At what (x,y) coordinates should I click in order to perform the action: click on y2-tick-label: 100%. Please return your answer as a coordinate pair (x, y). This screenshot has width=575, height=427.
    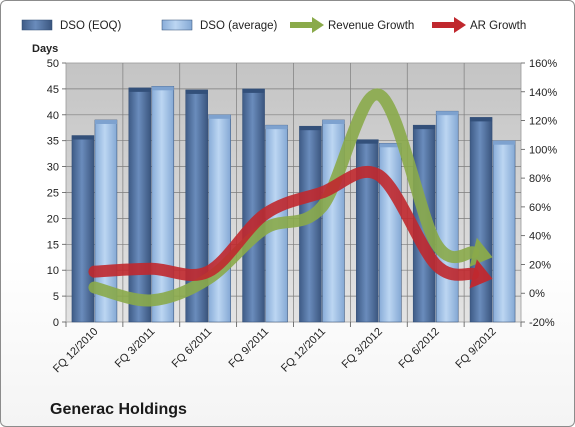
    Looking at the image, I should click on (543, 150).